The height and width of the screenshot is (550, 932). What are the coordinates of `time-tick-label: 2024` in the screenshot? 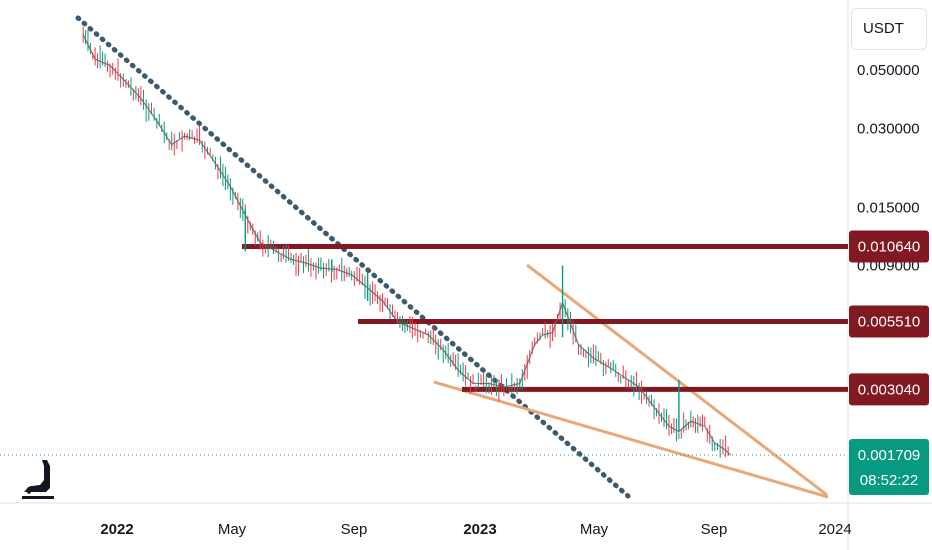 It's located at (834, 529).